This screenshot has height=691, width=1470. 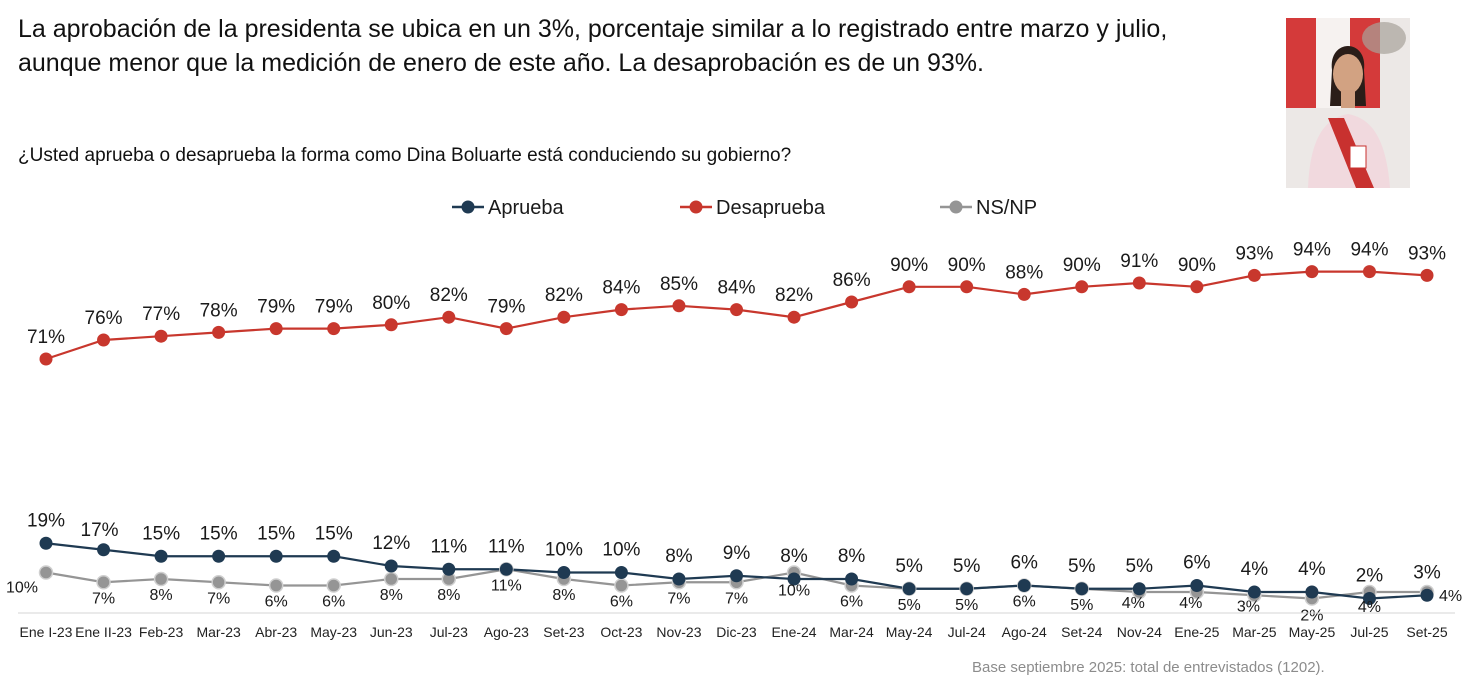 I want to click on desaprueba-value-label-14: 82%, so click(x=794, y=295).